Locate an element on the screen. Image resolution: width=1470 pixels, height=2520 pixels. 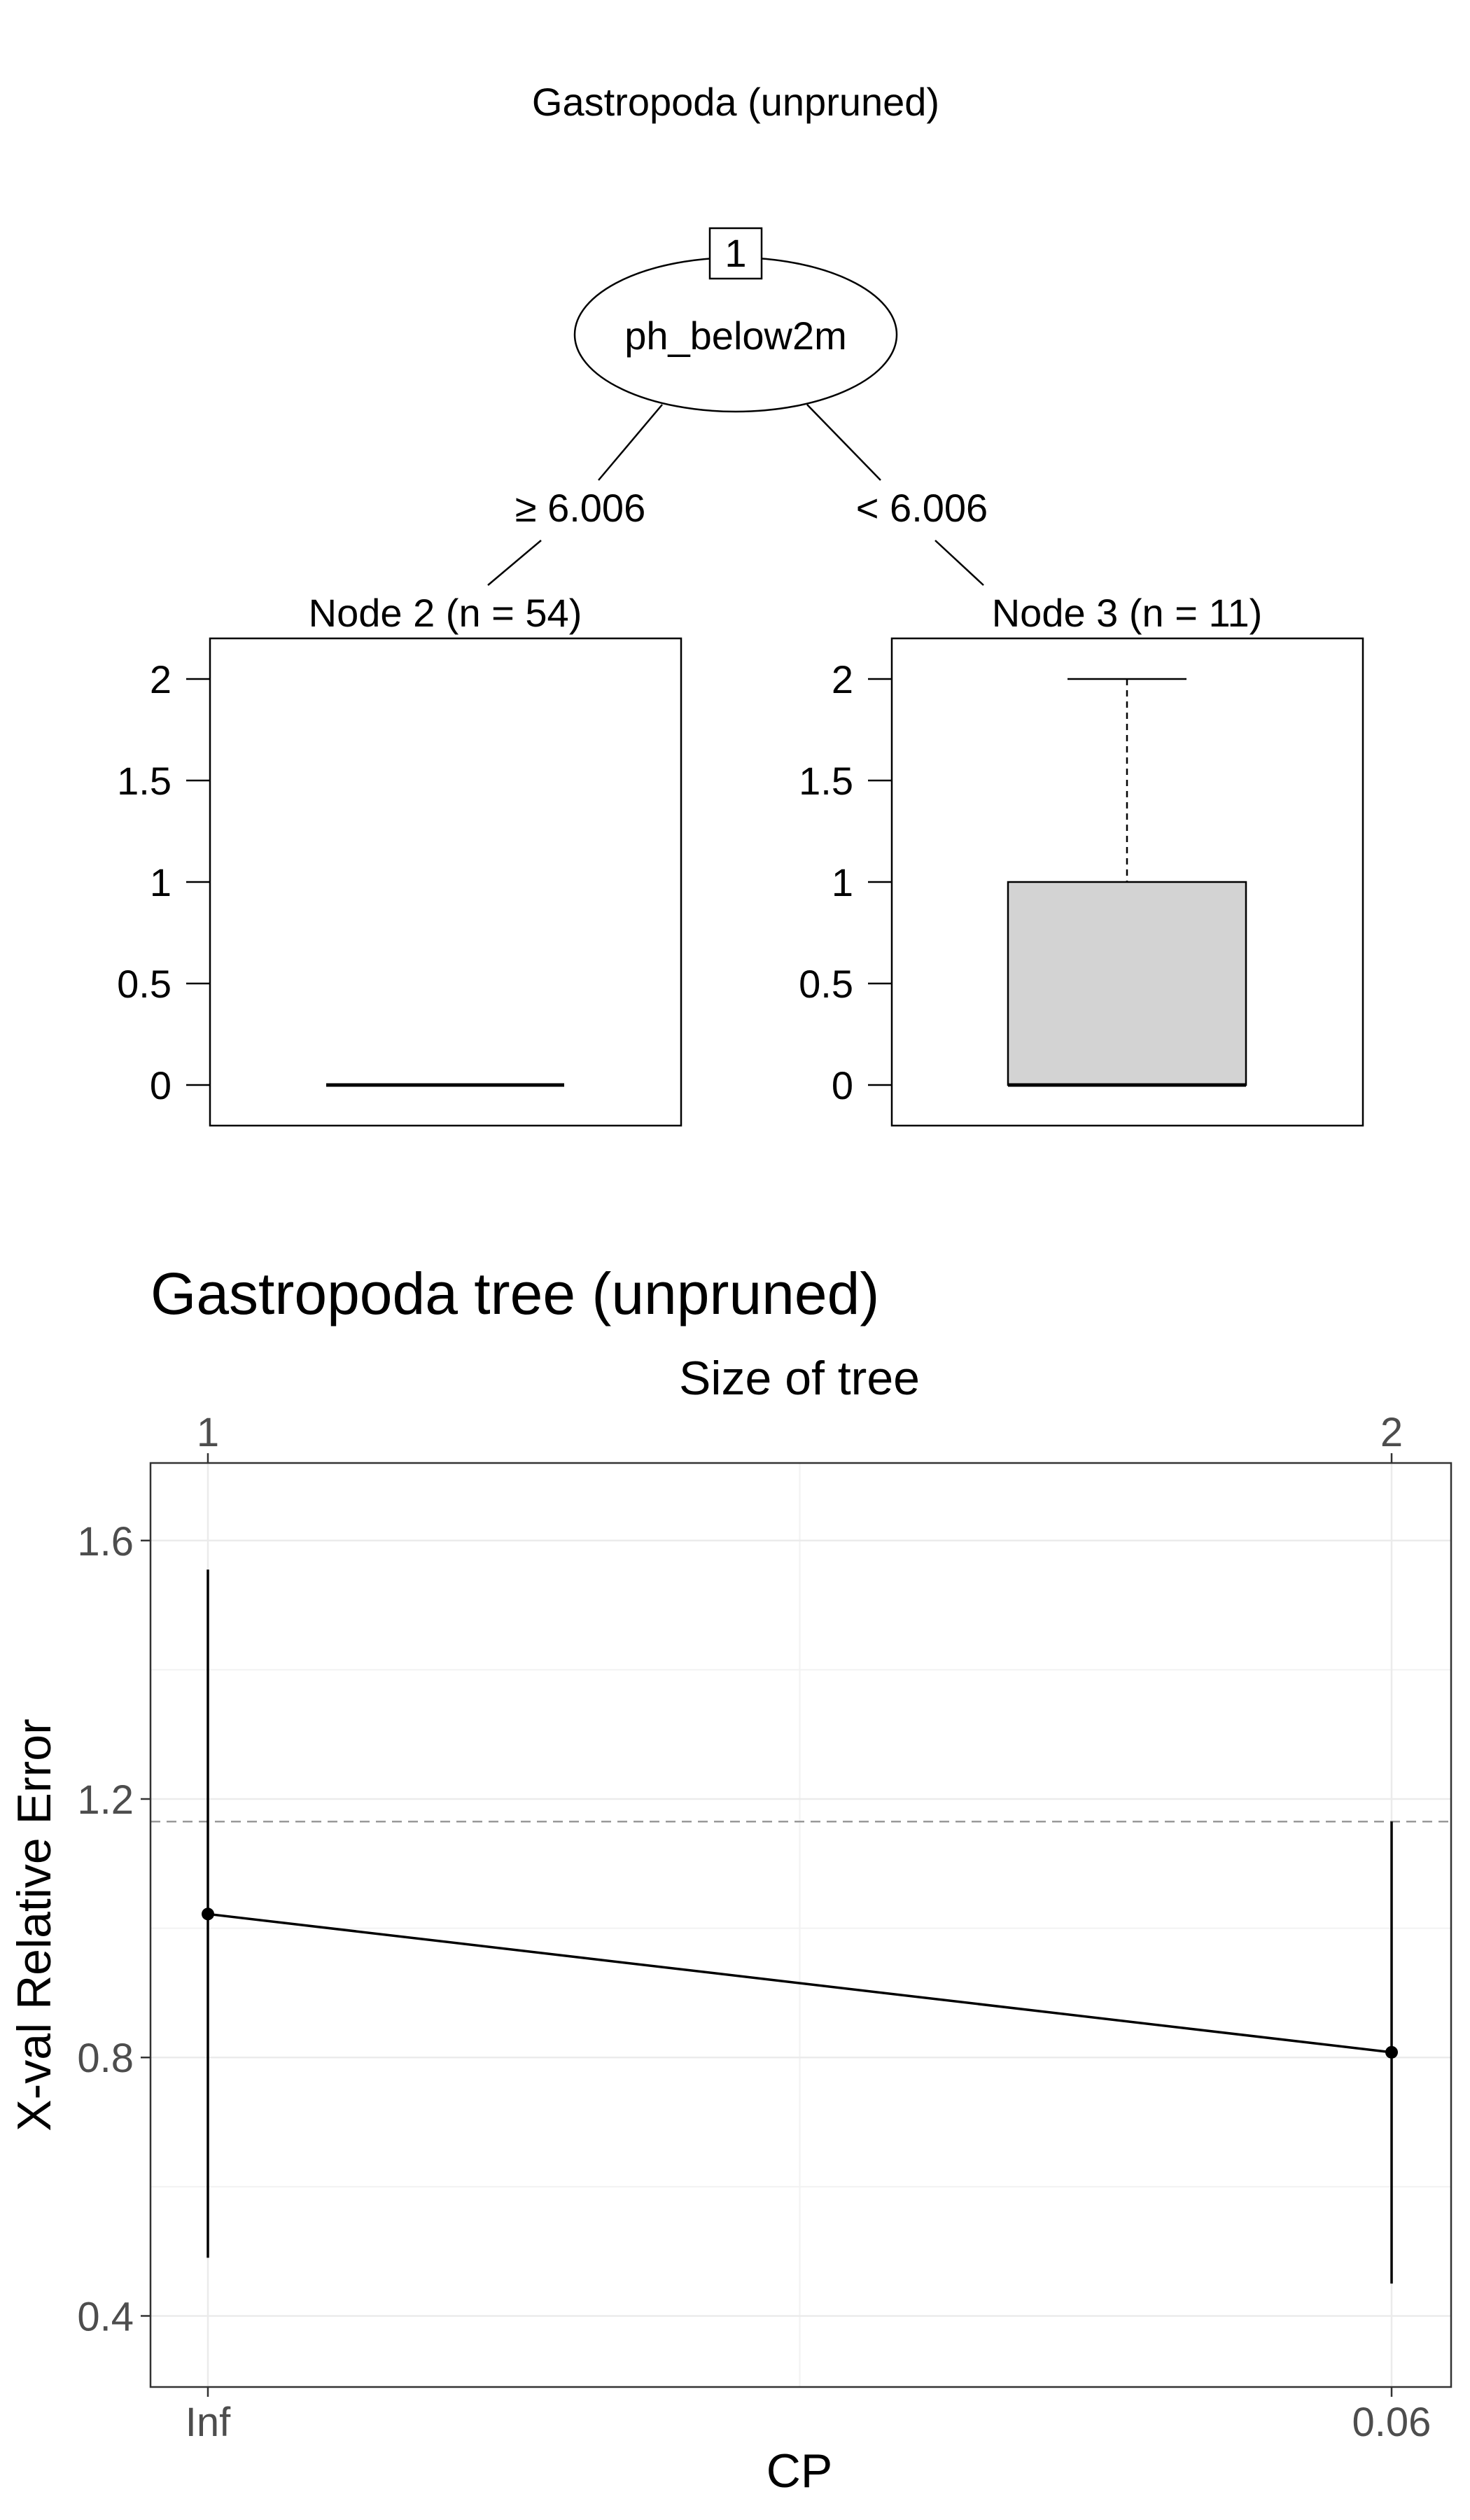
cp-x-tick-label: Inf is located at coordinates (208, 2422).